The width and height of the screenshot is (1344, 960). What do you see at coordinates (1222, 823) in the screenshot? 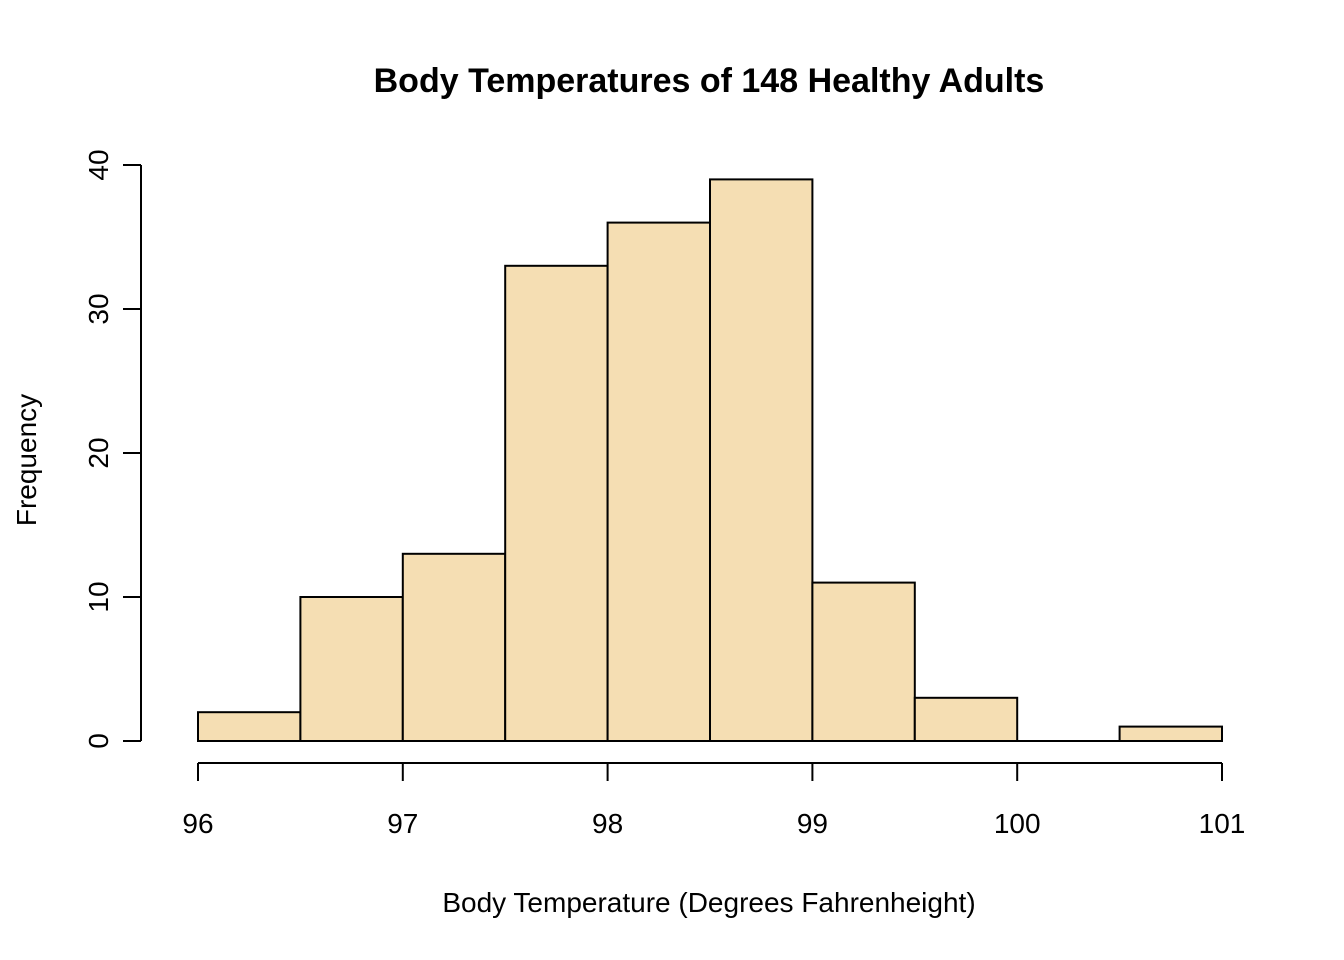
I see `x-tick-label: 101` at bounding box center [1222, 823].